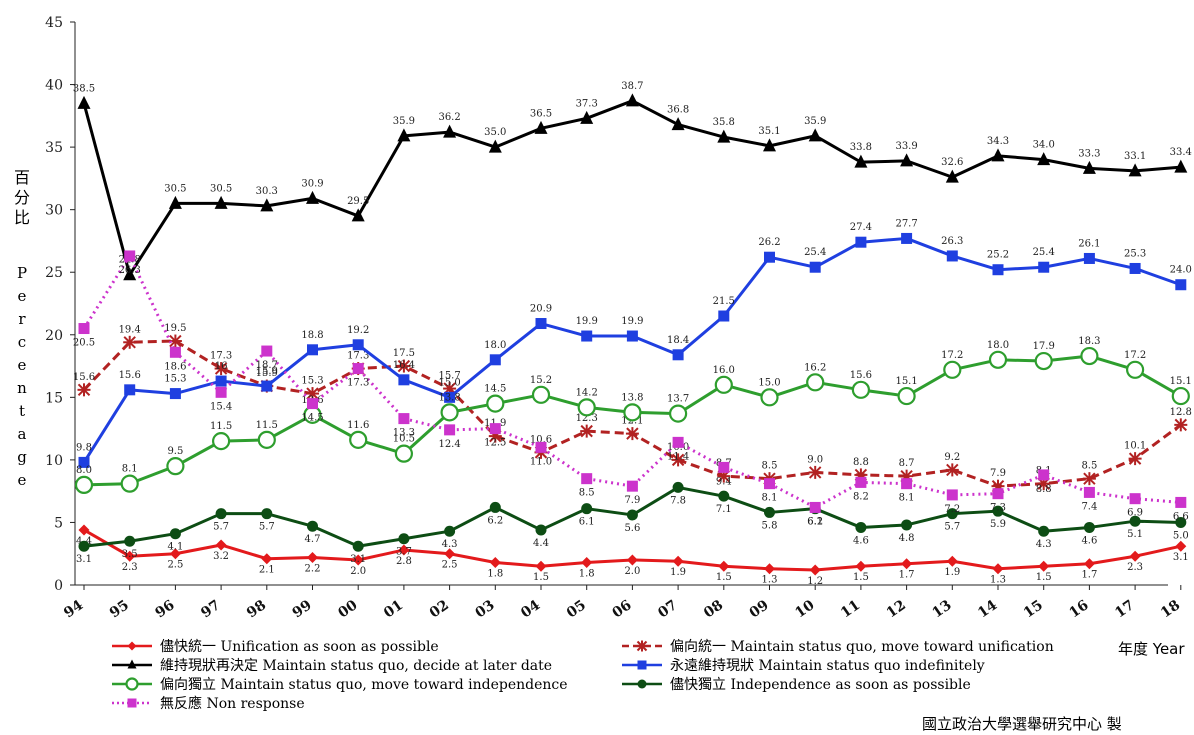  Describe the element at coordinates (576, 609) in the screenshot. I see `x-tick-label: 05` at that location.